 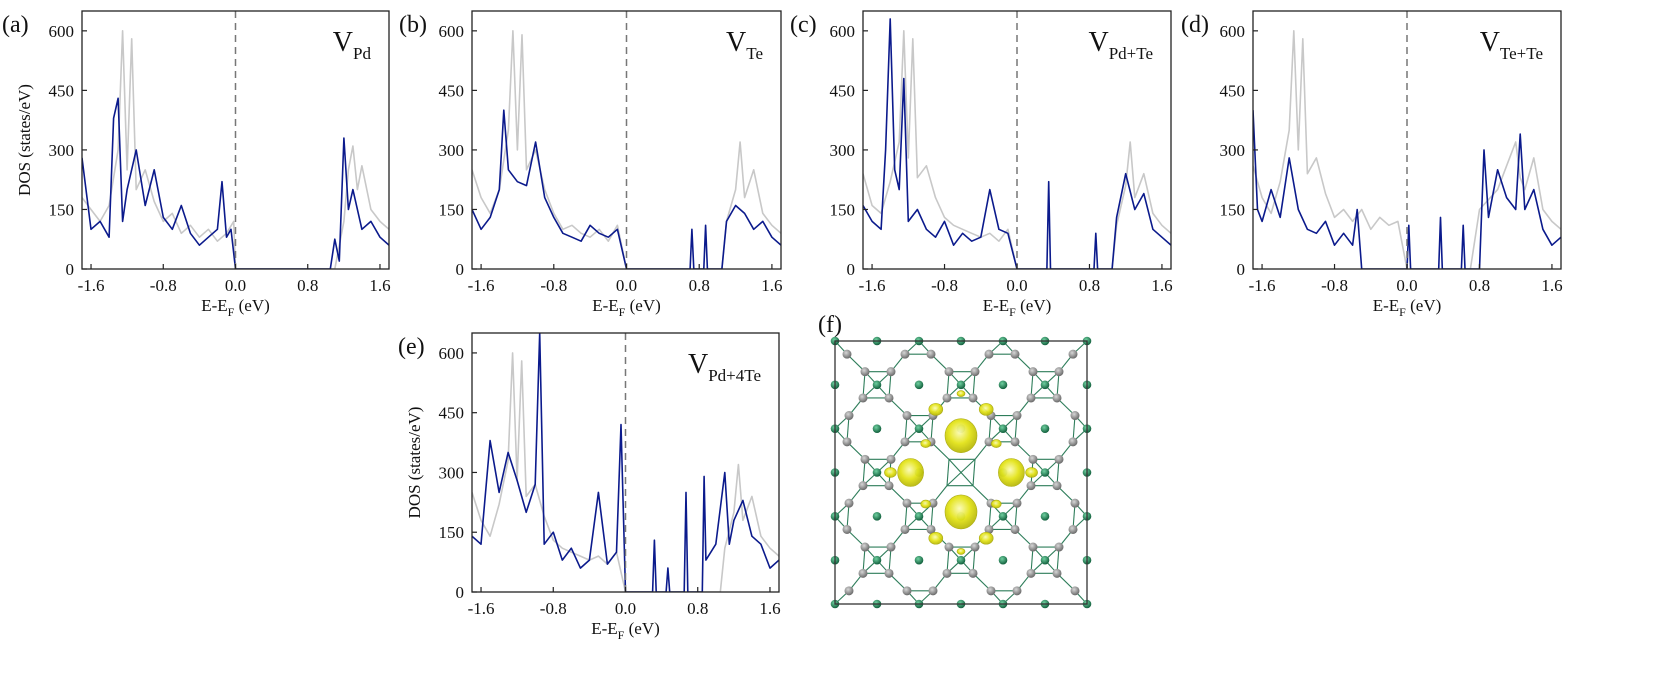 I want to click on y-tick-label: 450, so click(x=1233, y=90).